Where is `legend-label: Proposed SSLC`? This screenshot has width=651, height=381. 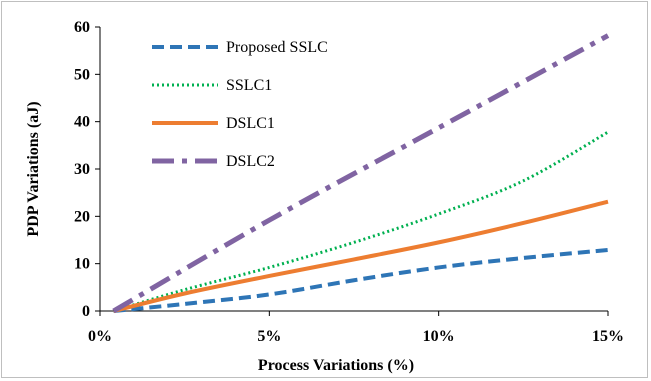 legend-label: Proposed SSLC is located at coordinates (277, 47).